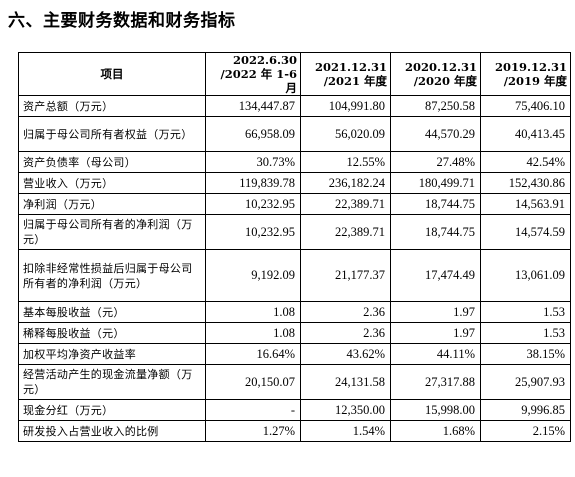 Image resolution: width=575 pixels, height=477 pixels. Describe the element at coordinates (112, 162) in the screenshot. I see `row-label: 资产负债率（母公司）` at that location.